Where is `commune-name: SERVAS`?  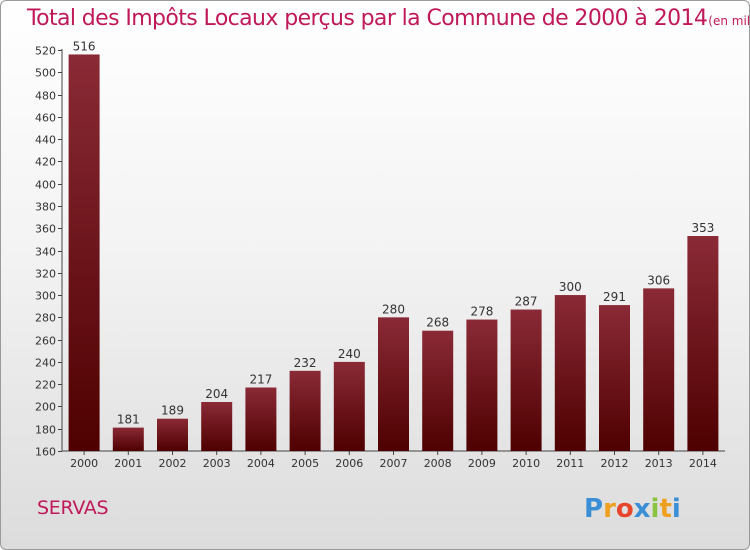
commune-name: SERVAS is located at coordinates (73, 508).